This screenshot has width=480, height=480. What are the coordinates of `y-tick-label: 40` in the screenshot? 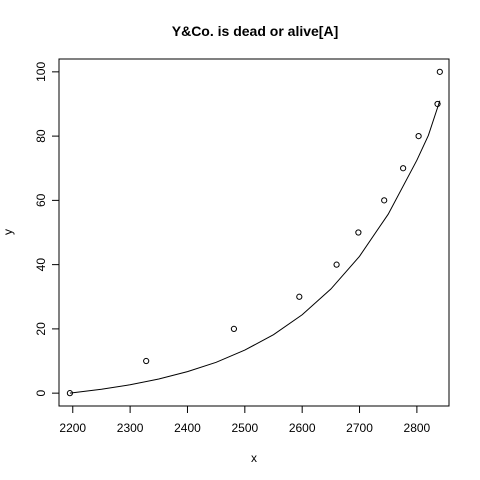 It's located at (41, 265).